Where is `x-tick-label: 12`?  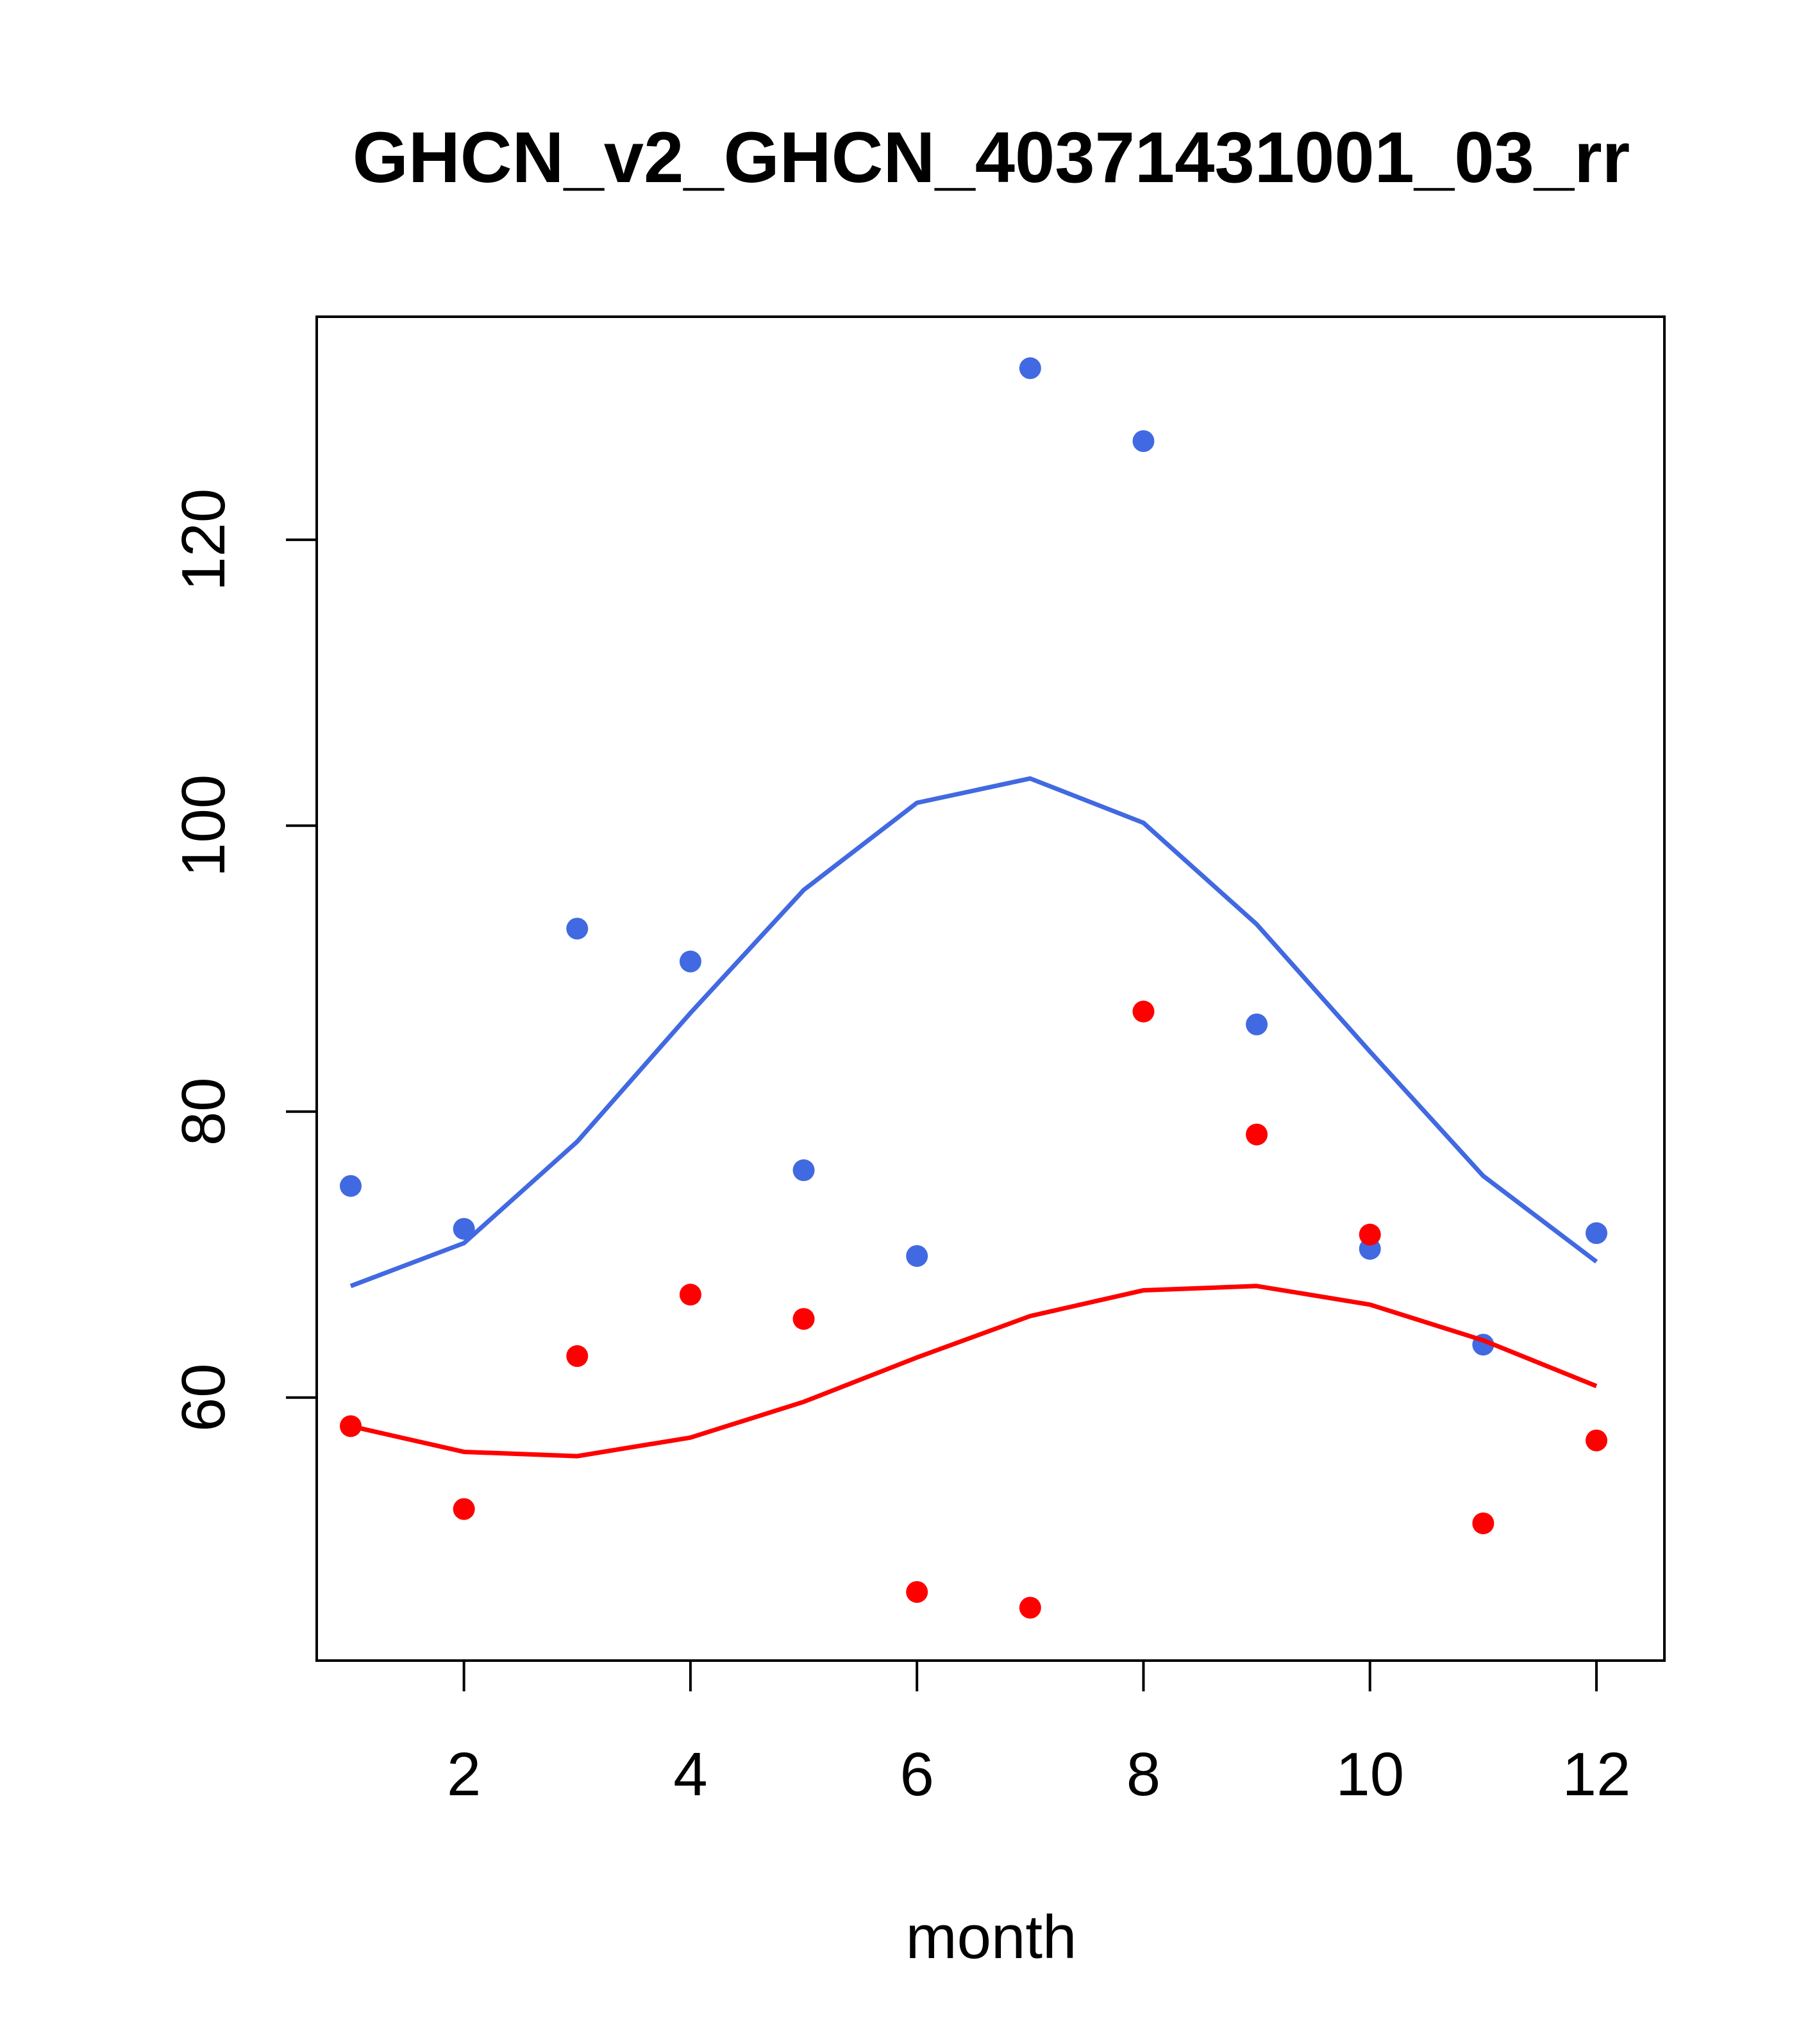 x-tick-label: 12 is located at coordinates (1597, 1775).